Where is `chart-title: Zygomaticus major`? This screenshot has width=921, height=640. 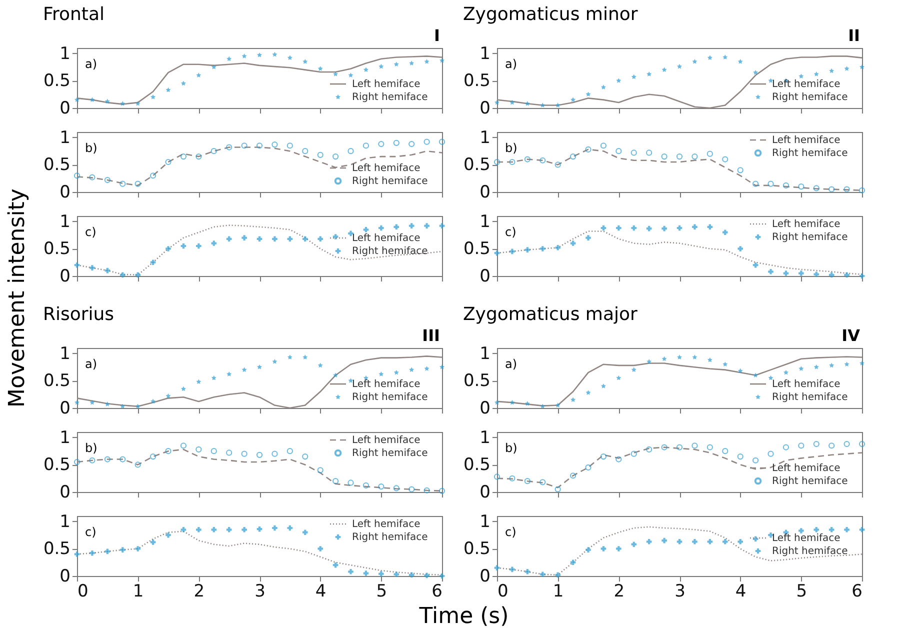
chart-title: Zygomaticus major is located at coordinates (550, 314).